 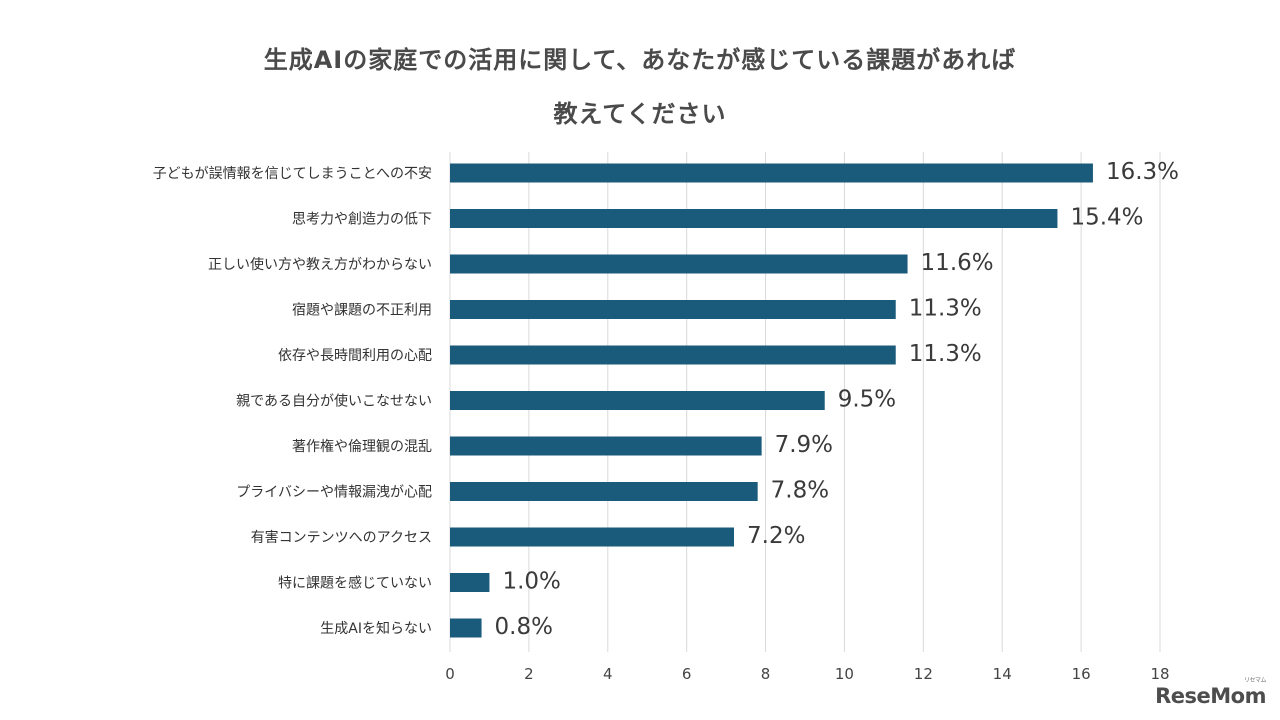 I want to click on x-tick-label: 14, so click(x=1002, y=674).